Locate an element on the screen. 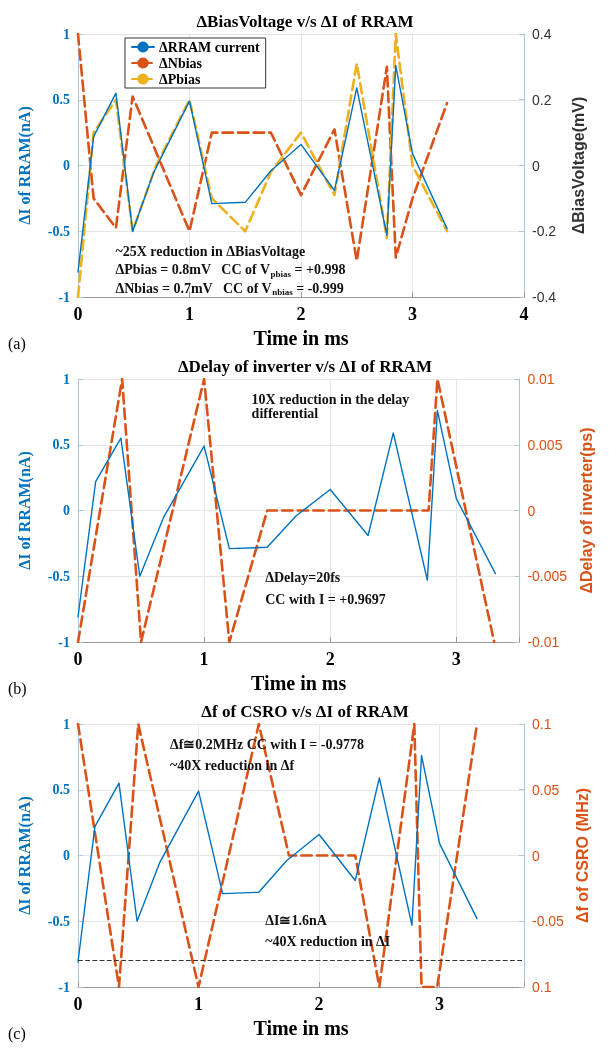 The width and height of the screenshot is (610, 1053). text: (a) is located at coordinates (17, 343).